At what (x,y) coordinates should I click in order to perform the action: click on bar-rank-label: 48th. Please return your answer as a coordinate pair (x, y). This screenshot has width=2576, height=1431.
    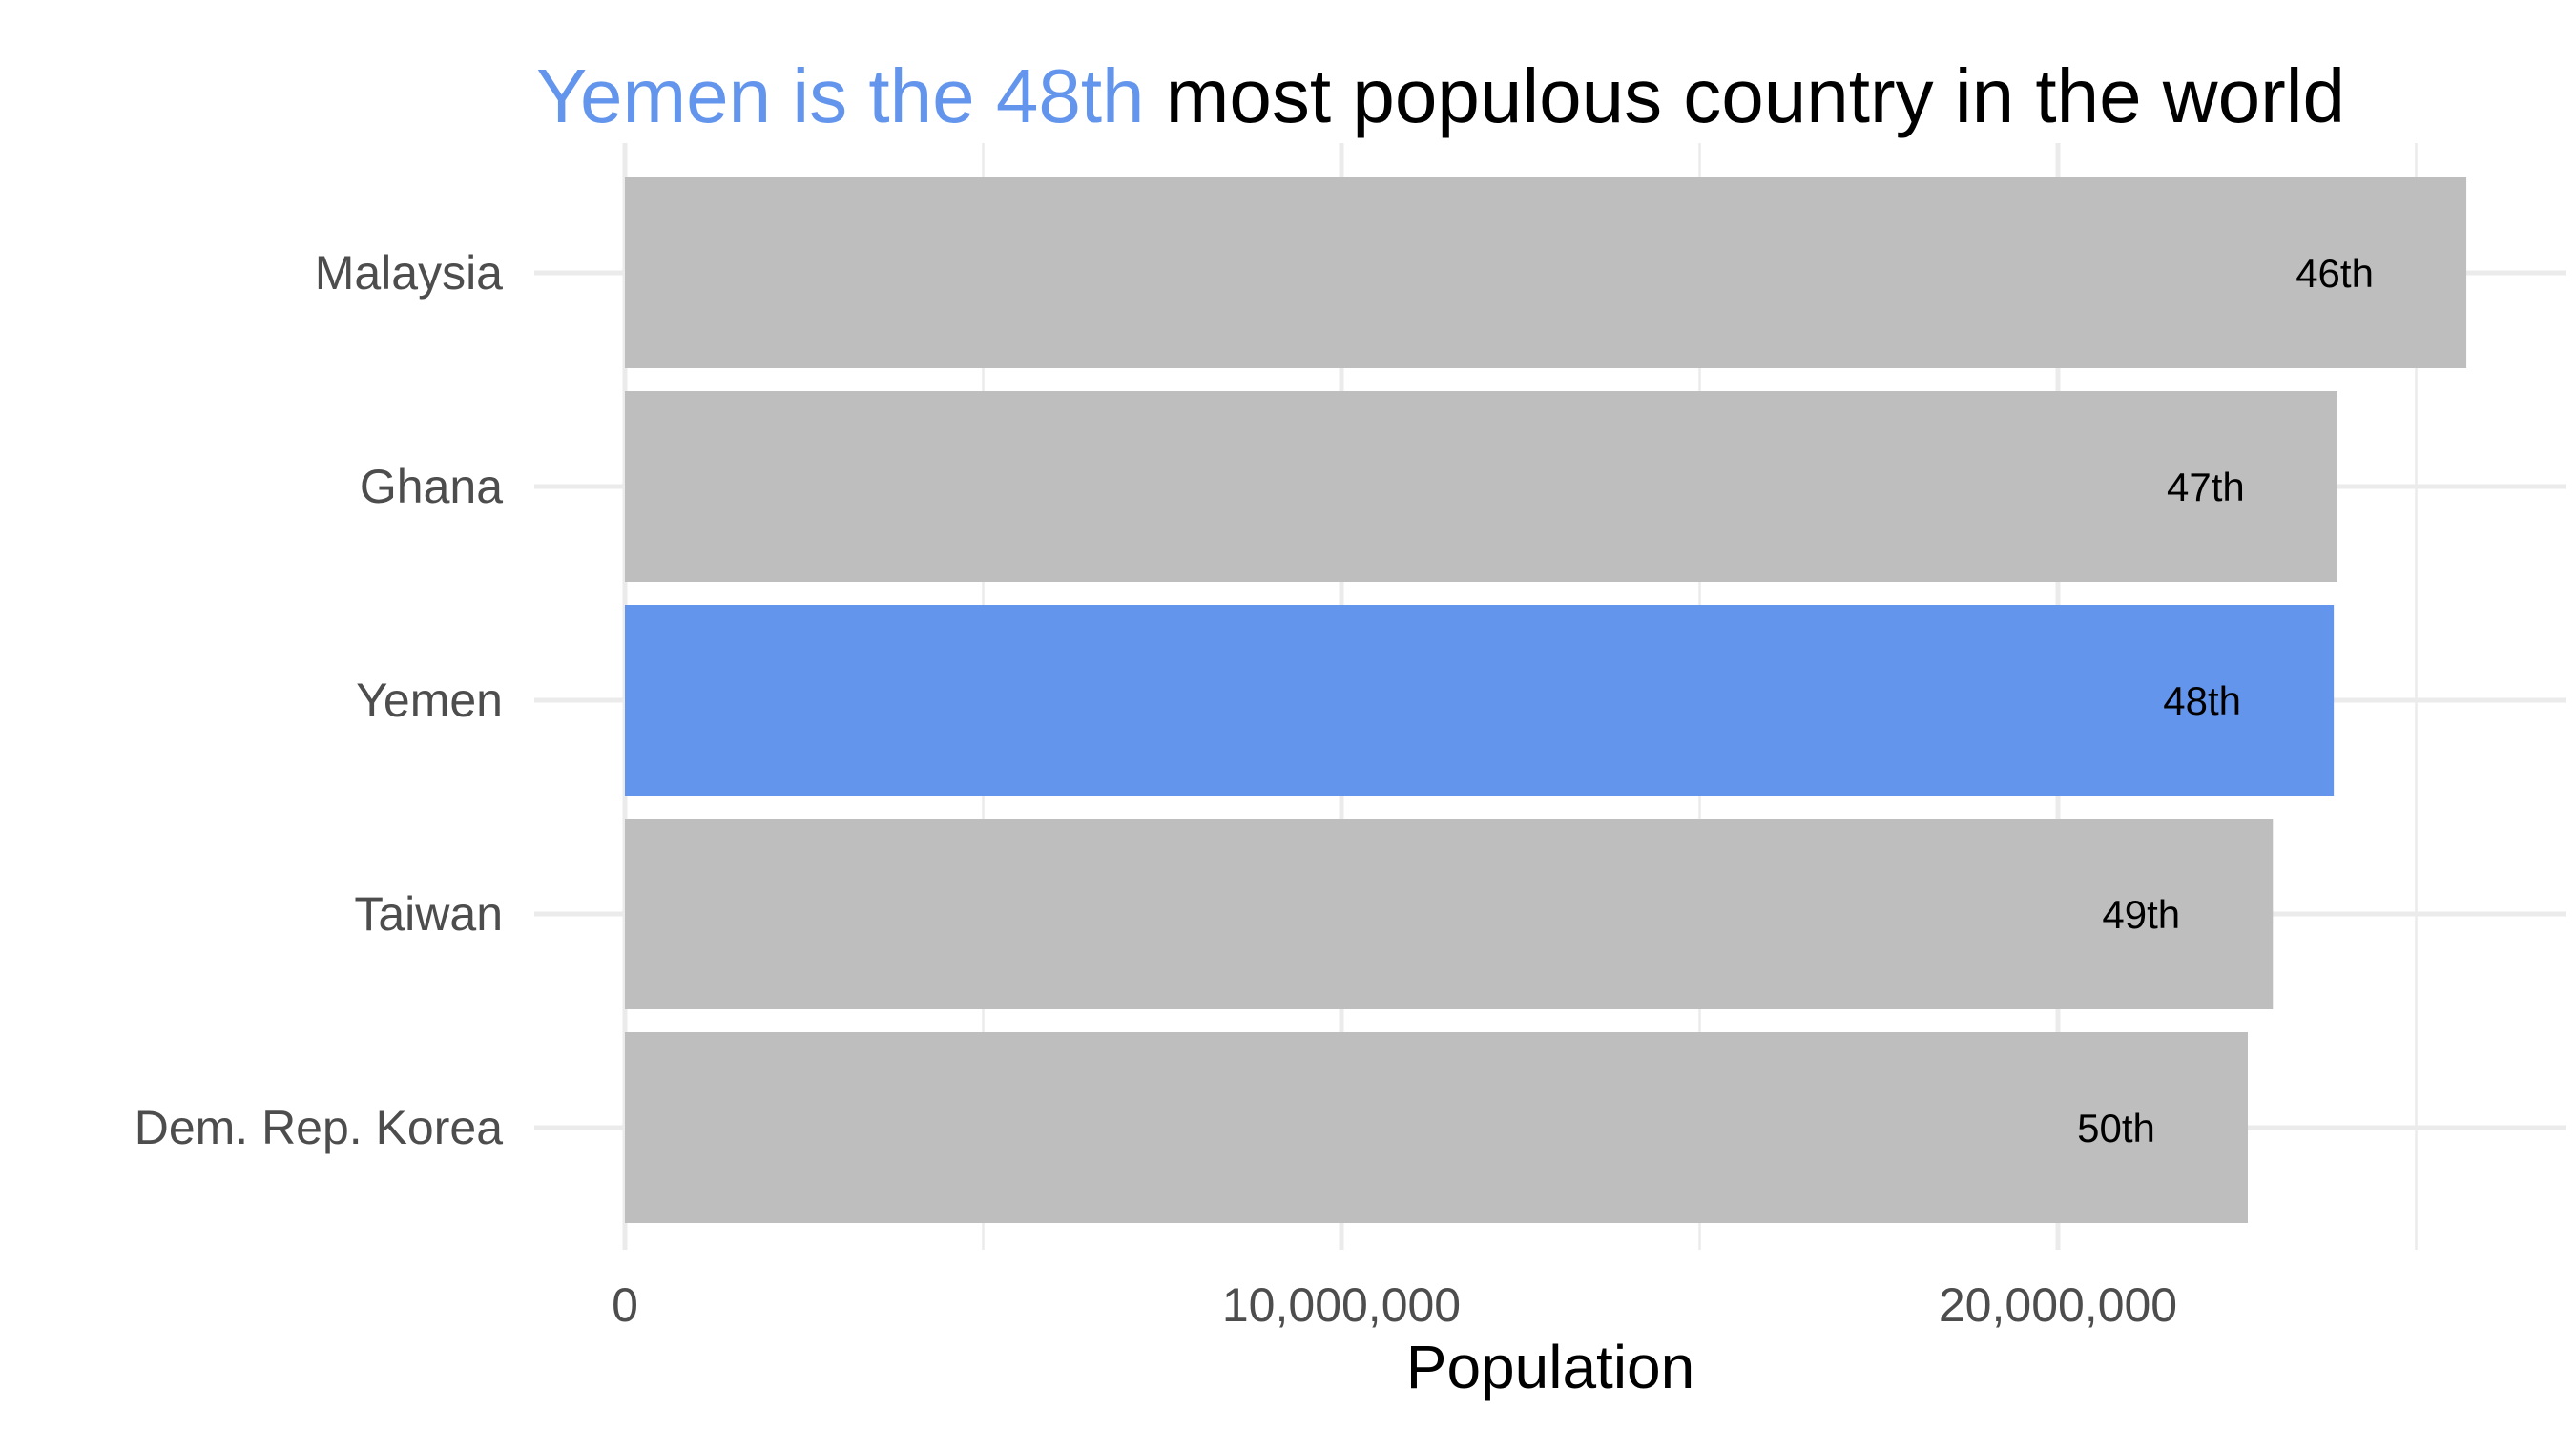
    Looking at the image, I should click on (2202, 700).